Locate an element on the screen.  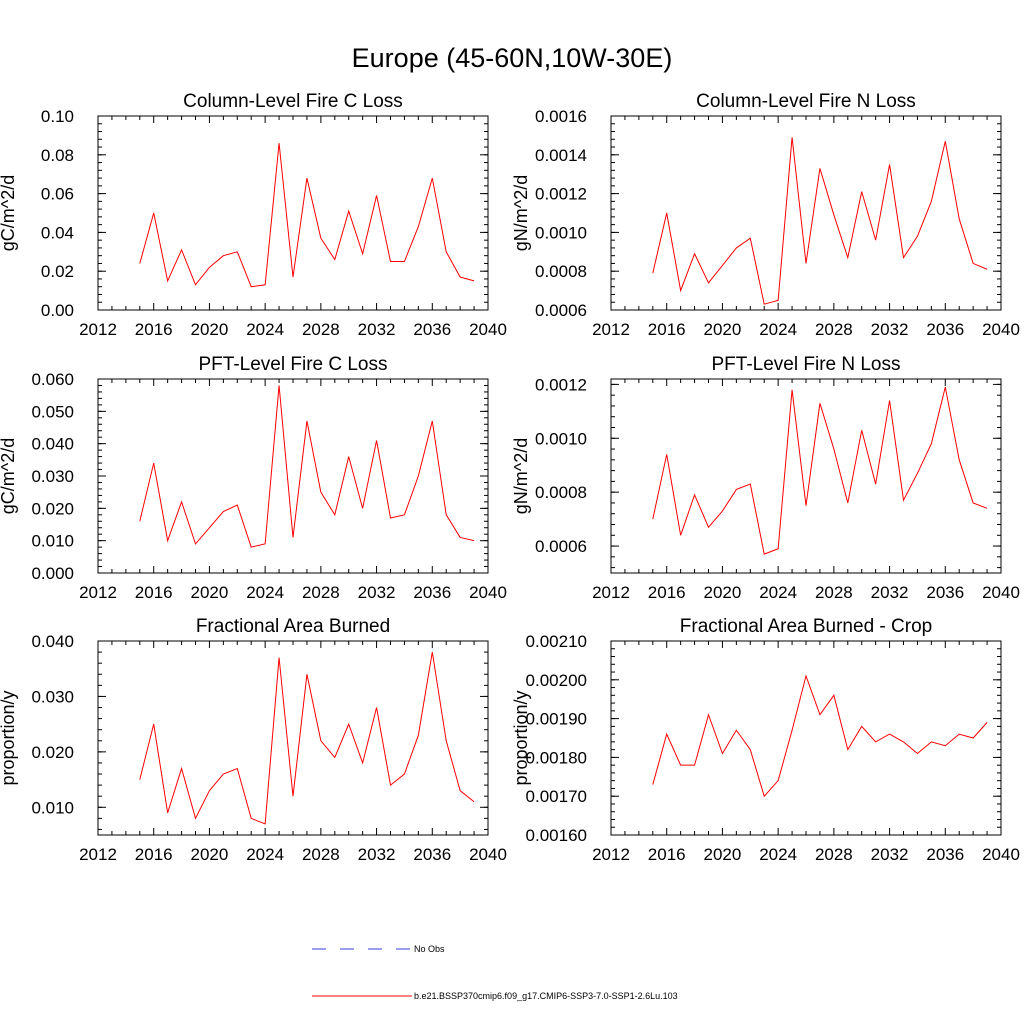
figure-title: Europe (45-60N,10W-30E) is located at coordinates (512, 58).